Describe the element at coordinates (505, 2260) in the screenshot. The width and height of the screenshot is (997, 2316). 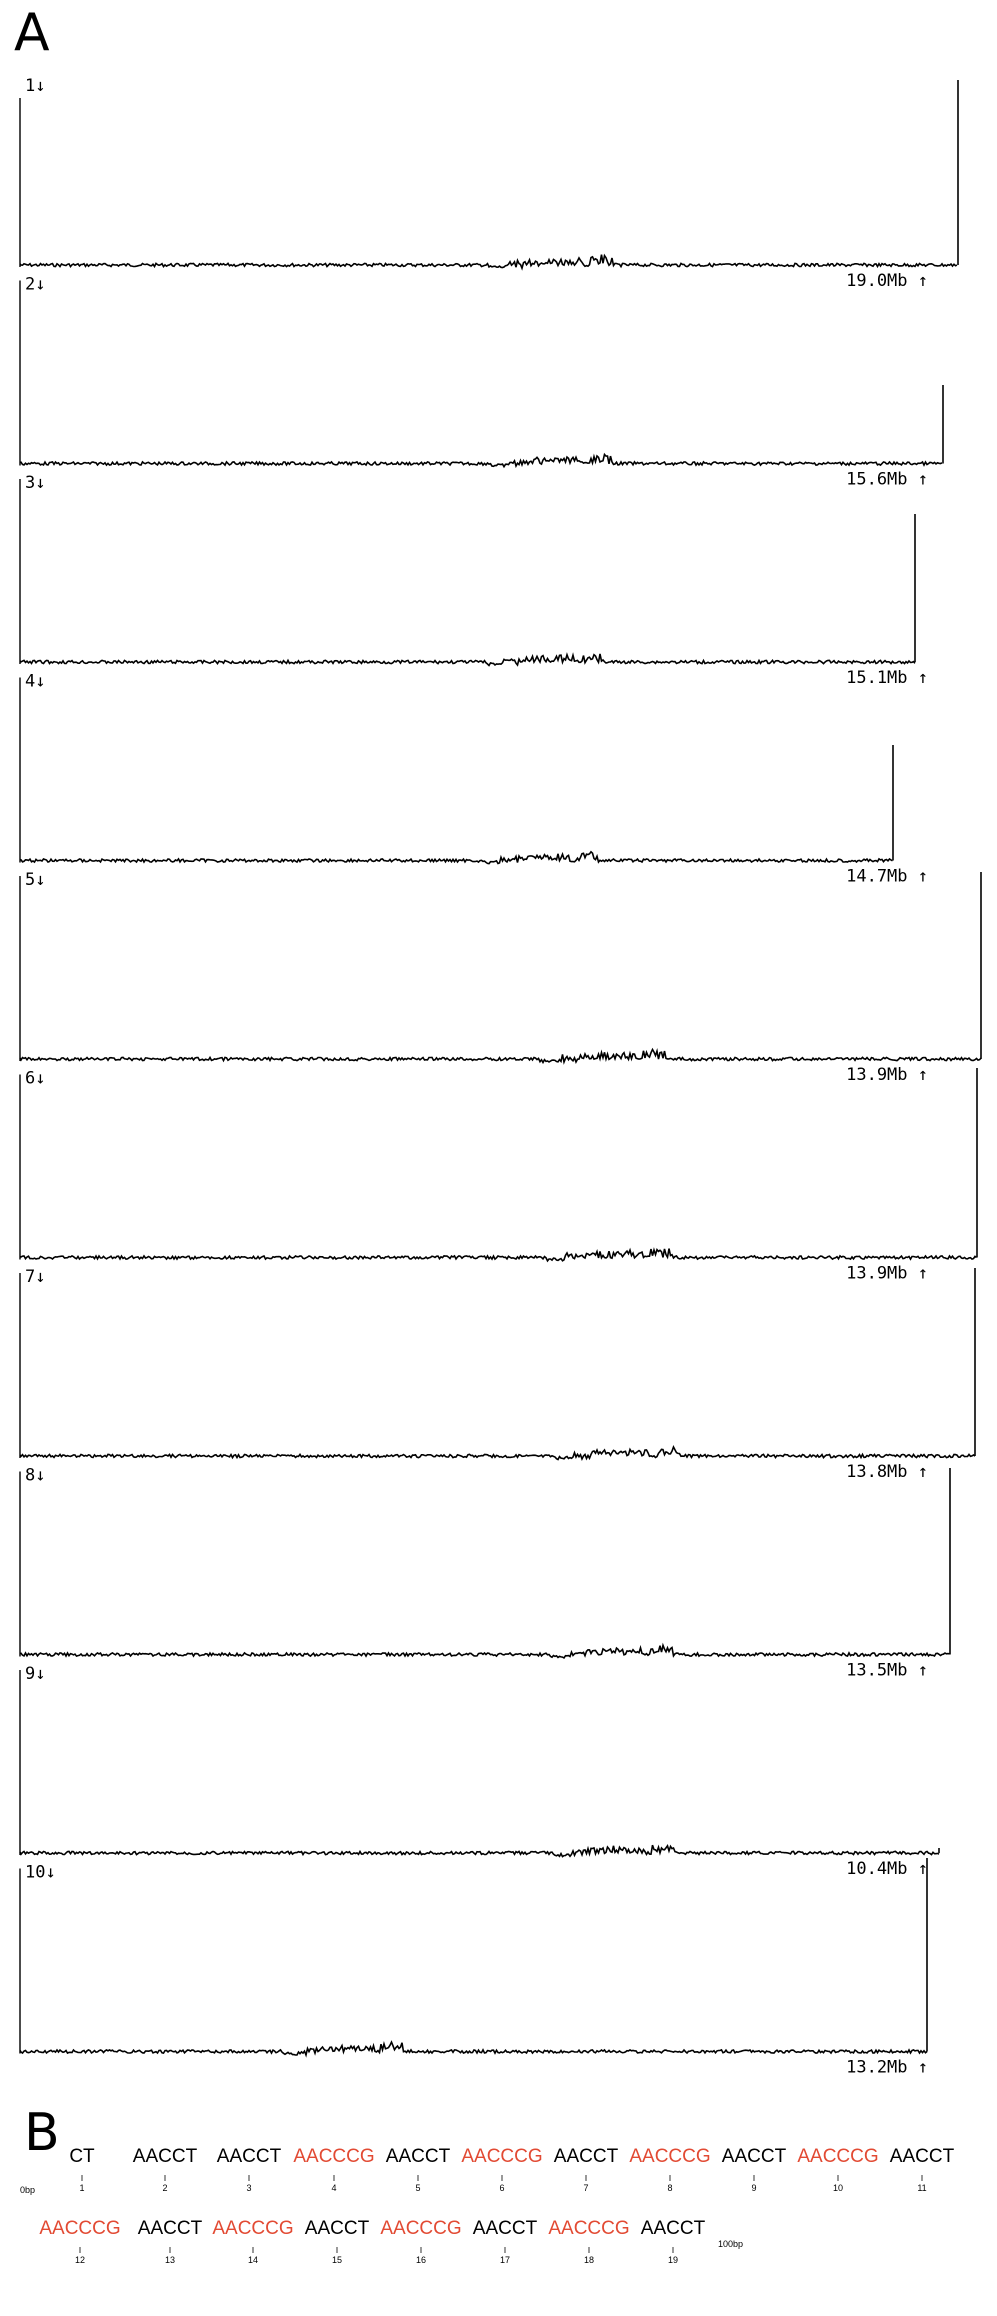
I see `motif-index: 17` at that location.